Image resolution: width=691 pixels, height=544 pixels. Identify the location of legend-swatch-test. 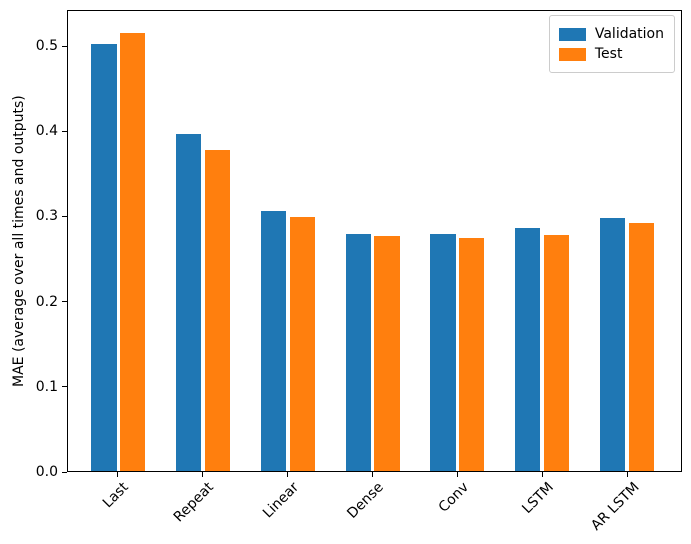
(572, 54).